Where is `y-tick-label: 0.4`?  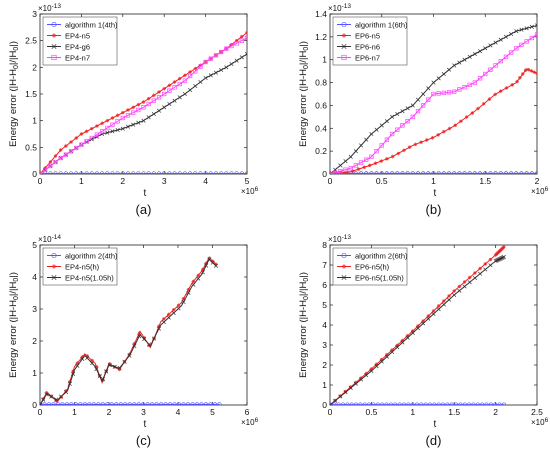
y-tick-label: 0.4 is located at coordinates (321, 128).